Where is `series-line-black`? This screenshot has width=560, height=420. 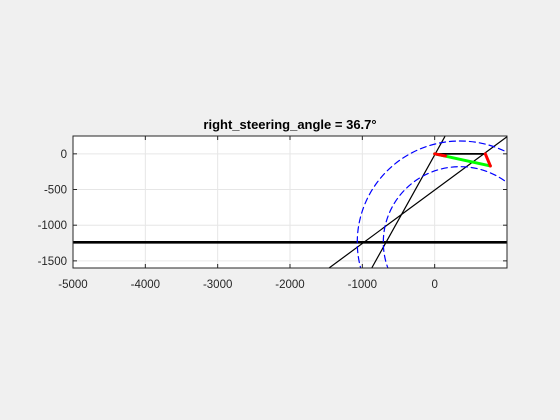 series-line-black is located at coordinates (417, 202).